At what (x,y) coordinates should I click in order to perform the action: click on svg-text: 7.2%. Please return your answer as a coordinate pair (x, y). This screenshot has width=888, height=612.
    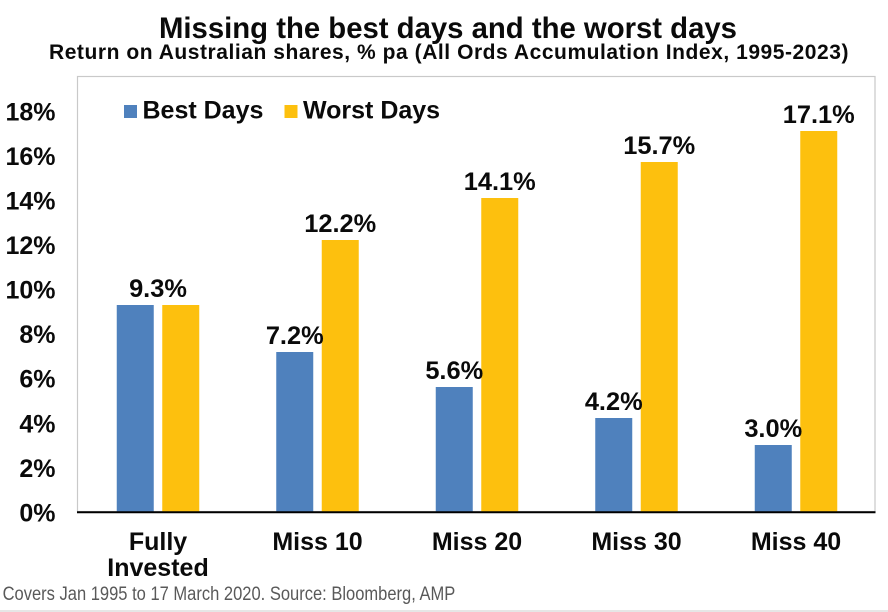
    Looking at the image, I should click on (295, 336).